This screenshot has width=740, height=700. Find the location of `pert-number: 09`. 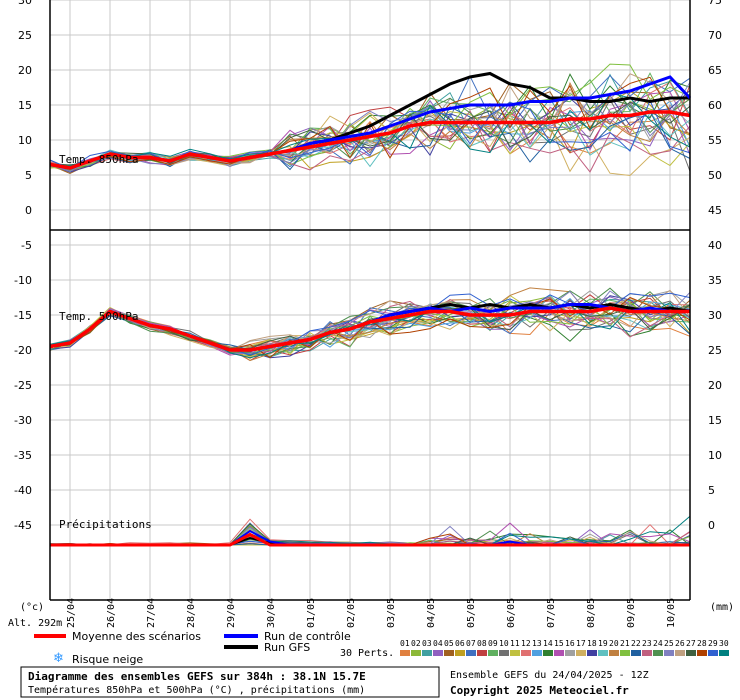

pert-number: 09 is located at coordinates (493, 643).